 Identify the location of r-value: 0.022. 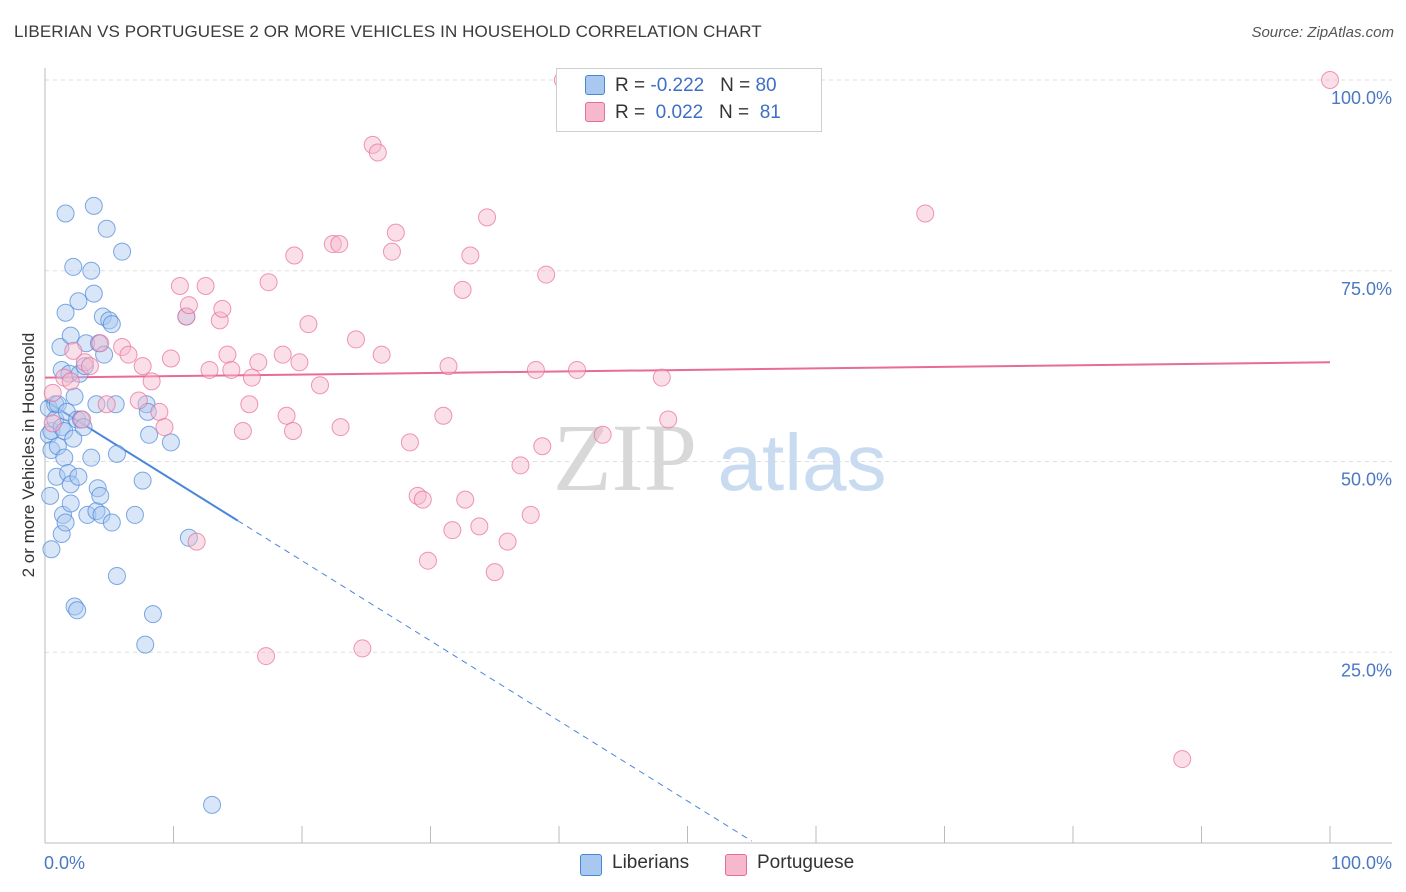
(677, 112).